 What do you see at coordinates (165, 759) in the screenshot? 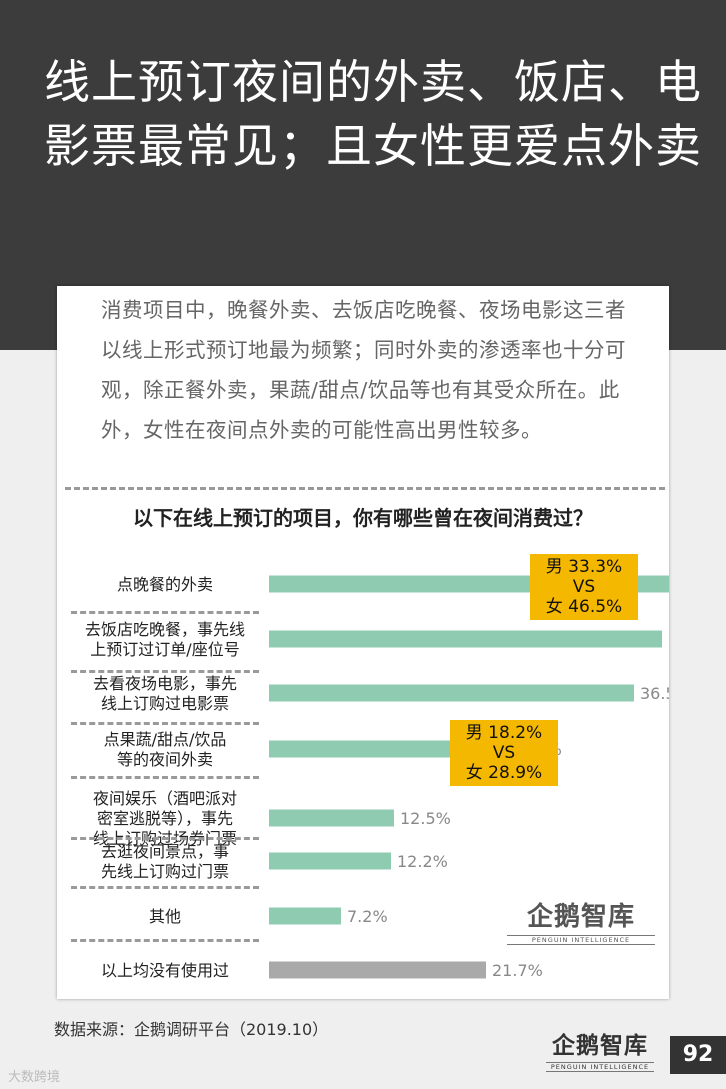
I see `category-label: 等的夜间外卖` at bounding box center [165, 759].